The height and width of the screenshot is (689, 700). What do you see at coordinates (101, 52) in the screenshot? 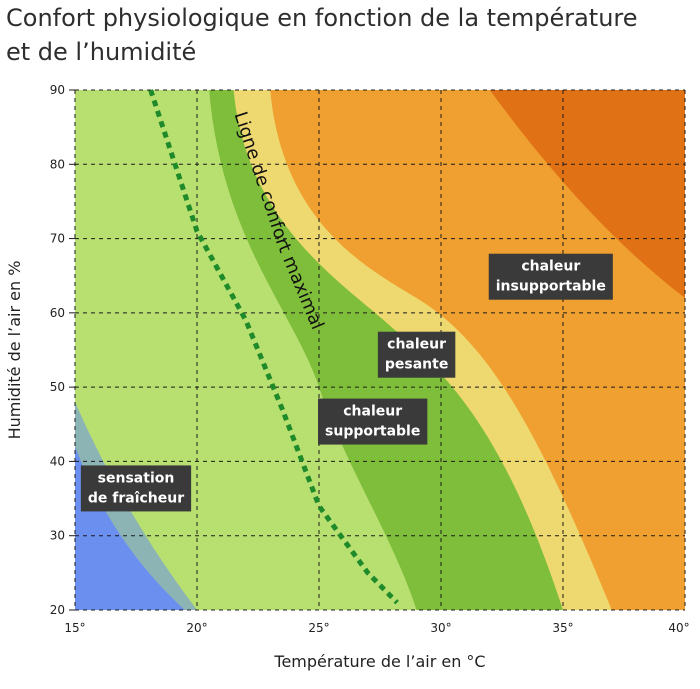
I see `chart-title-line-2: et de l’humidité` at bounding box center [101, 52].